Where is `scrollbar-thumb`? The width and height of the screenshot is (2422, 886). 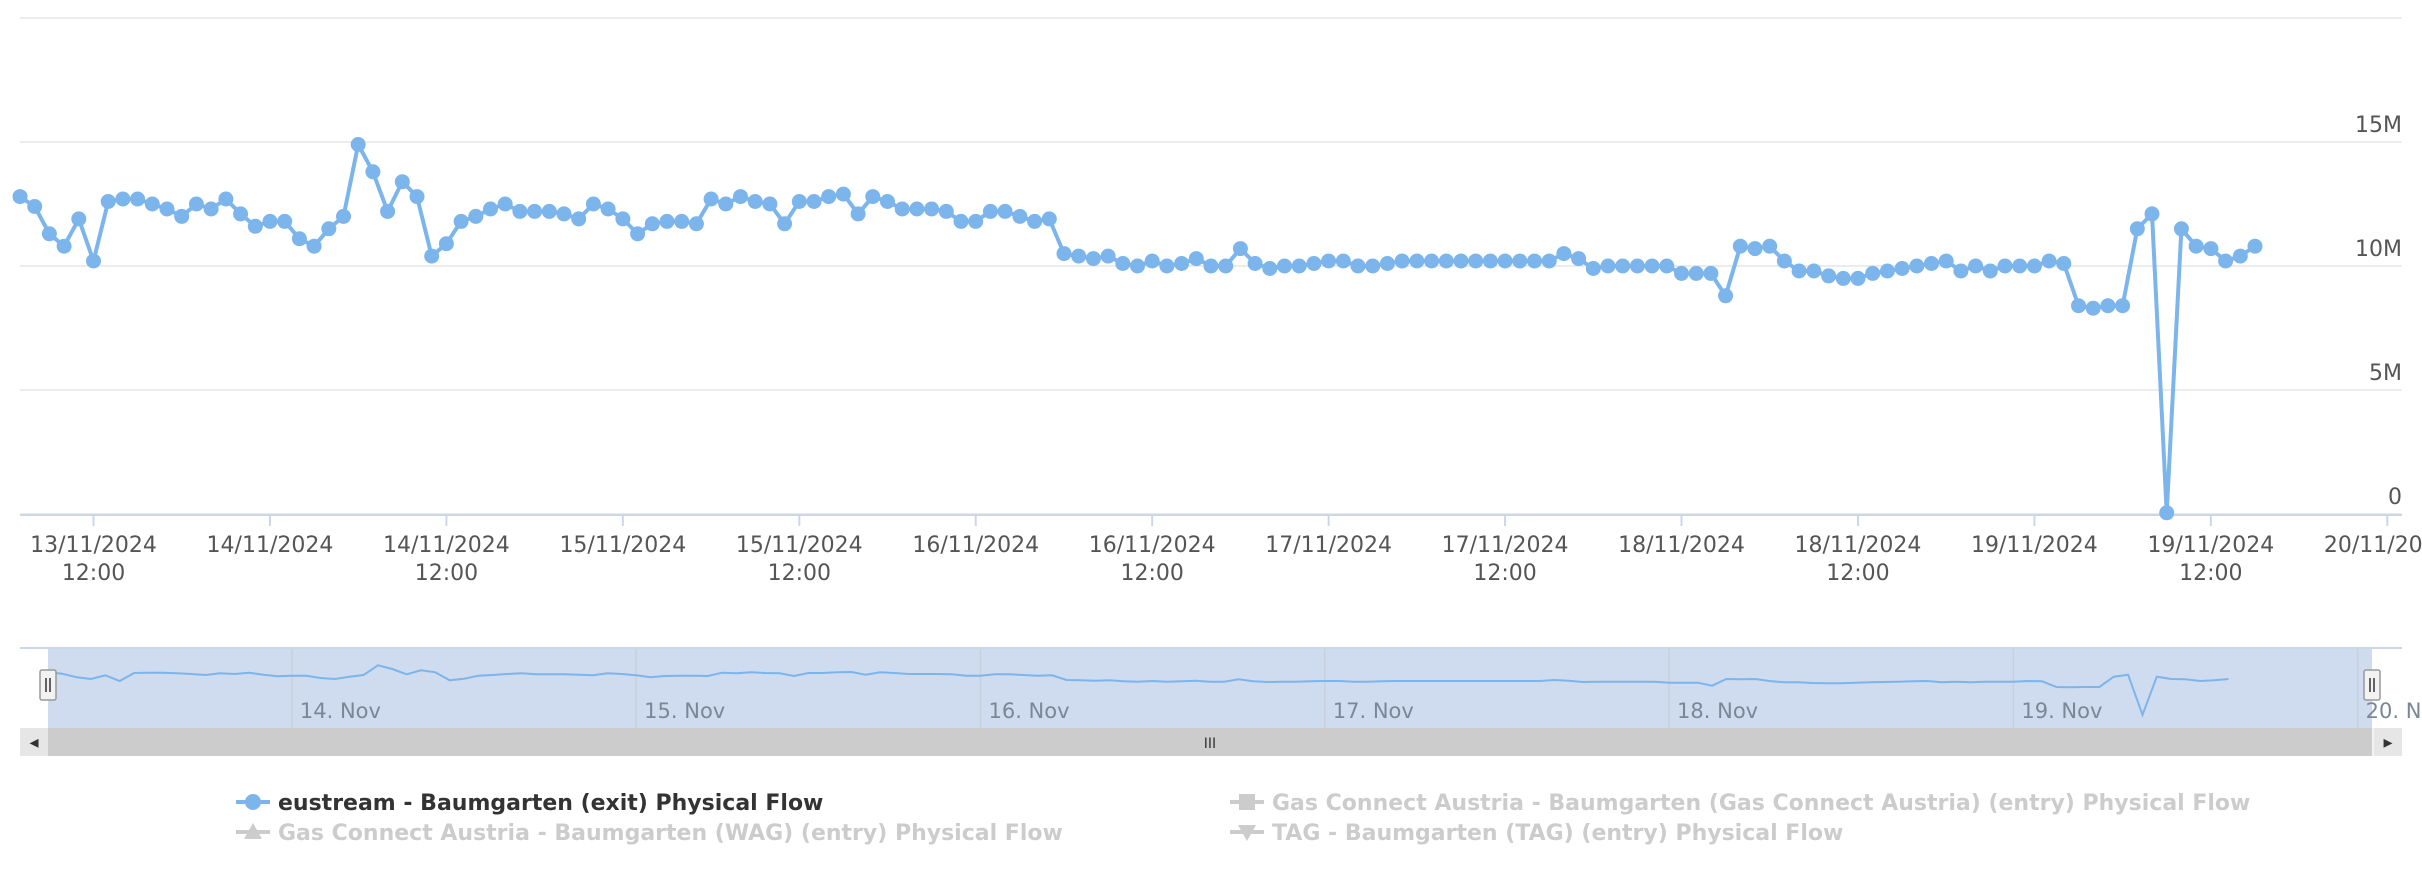
scrollbar-thumb is located at coordinates (1210, 742).